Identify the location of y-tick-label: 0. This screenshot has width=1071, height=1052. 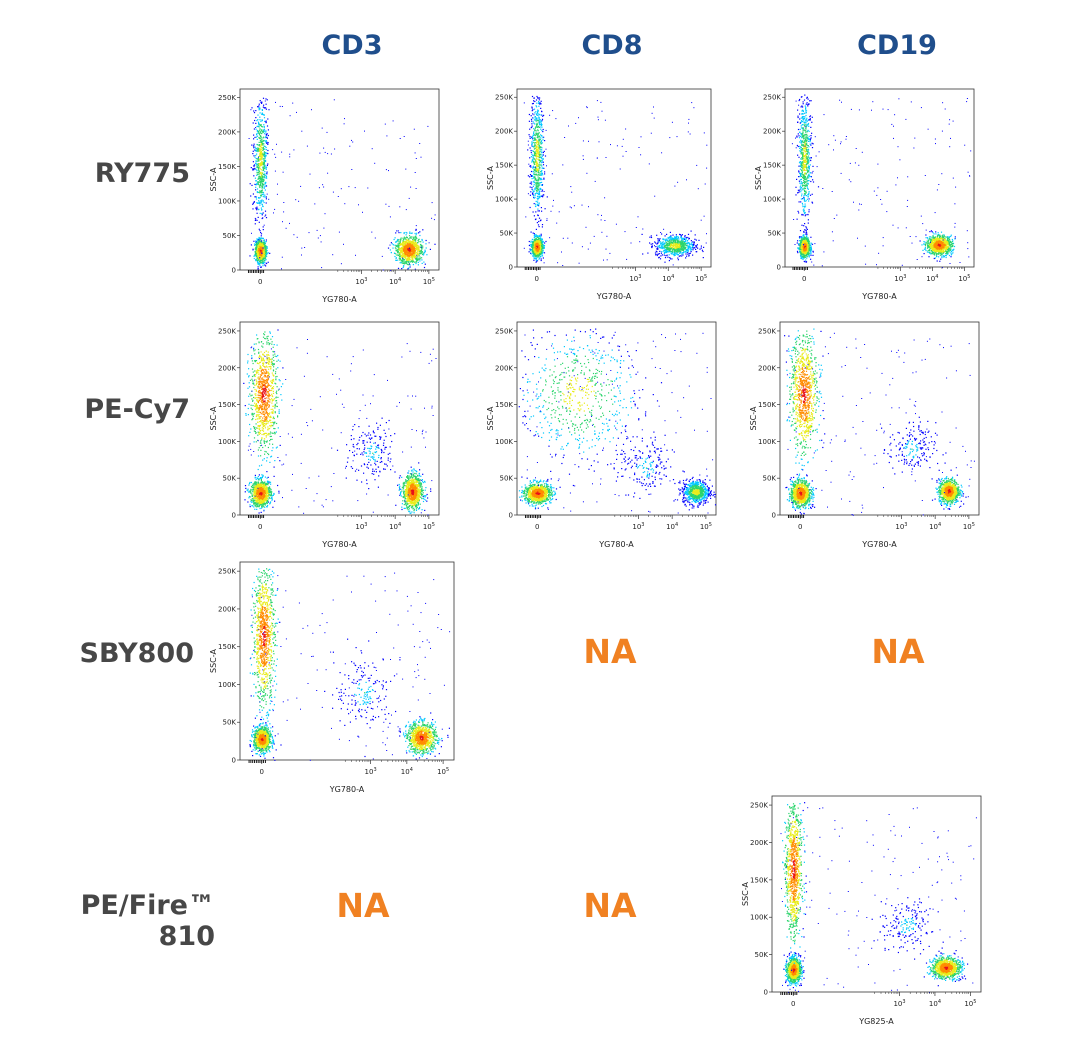
(511, 268).